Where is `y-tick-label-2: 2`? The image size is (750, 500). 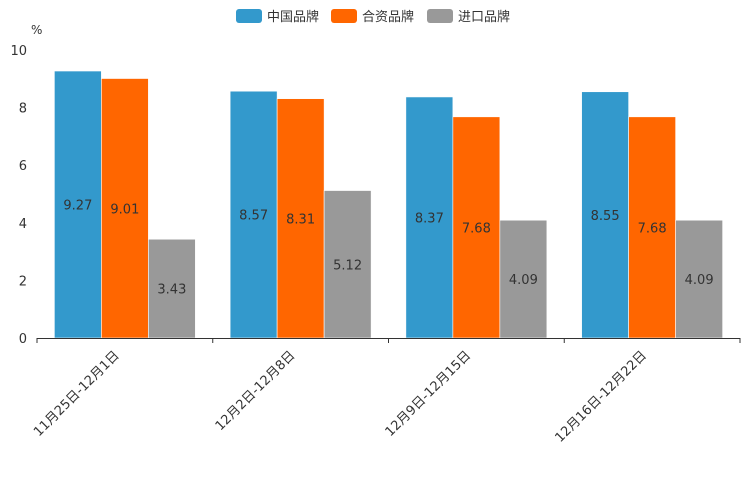
y-tick-label-2: 2 is located at coordinates (23, 281).